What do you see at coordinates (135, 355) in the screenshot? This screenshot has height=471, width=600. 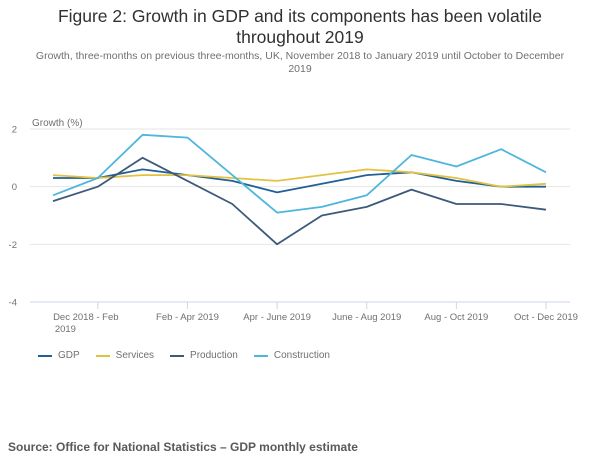 I see `legend-label: Services` at bounding box center [135, 355].